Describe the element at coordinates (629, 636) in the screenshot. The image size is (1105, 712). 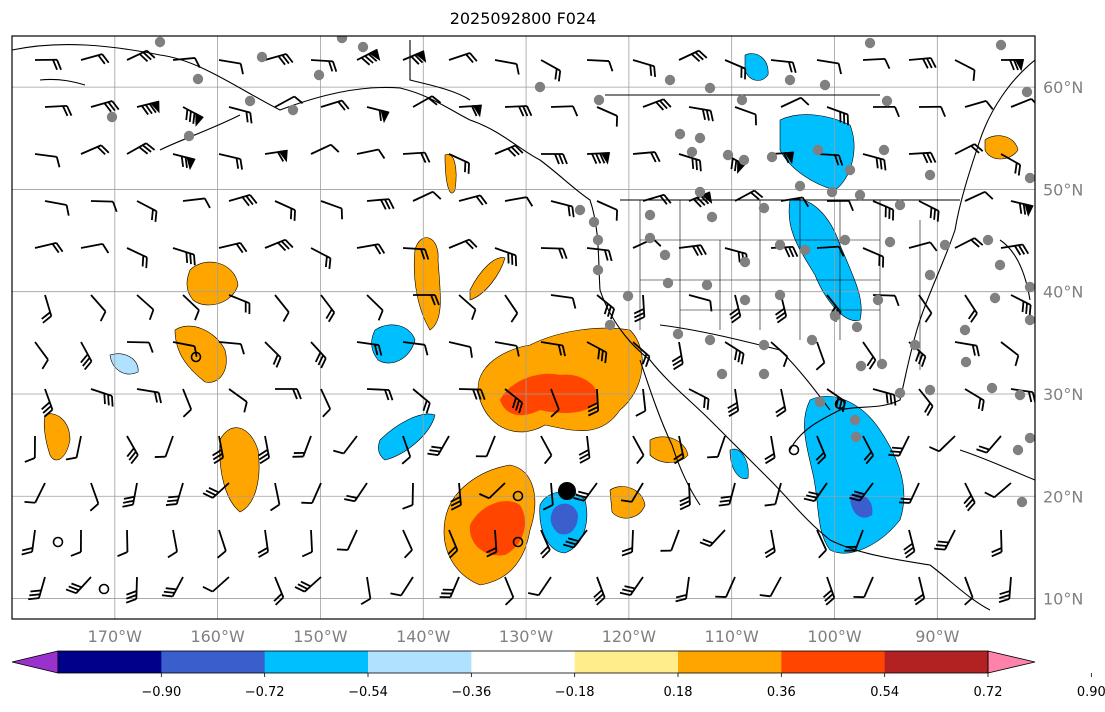
I see `lon-tick-label: 120°W` at that location.